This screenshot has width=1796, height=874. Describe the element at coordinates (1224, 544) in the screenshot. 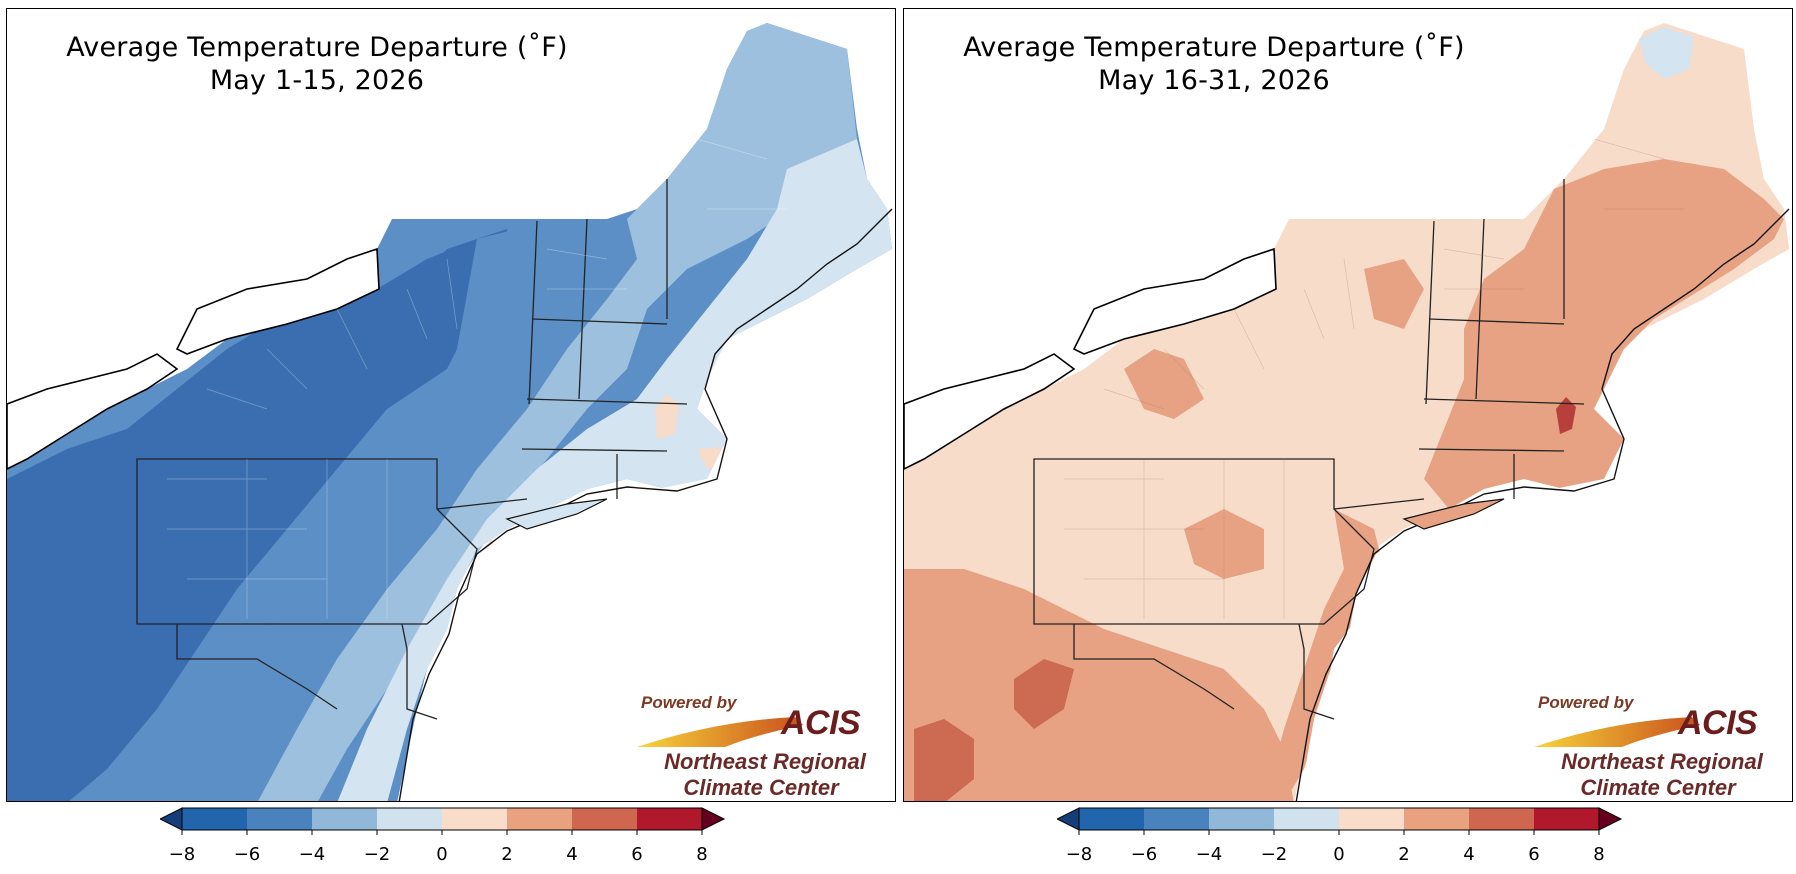

I see `zone-warm-mid-pa` at that location.